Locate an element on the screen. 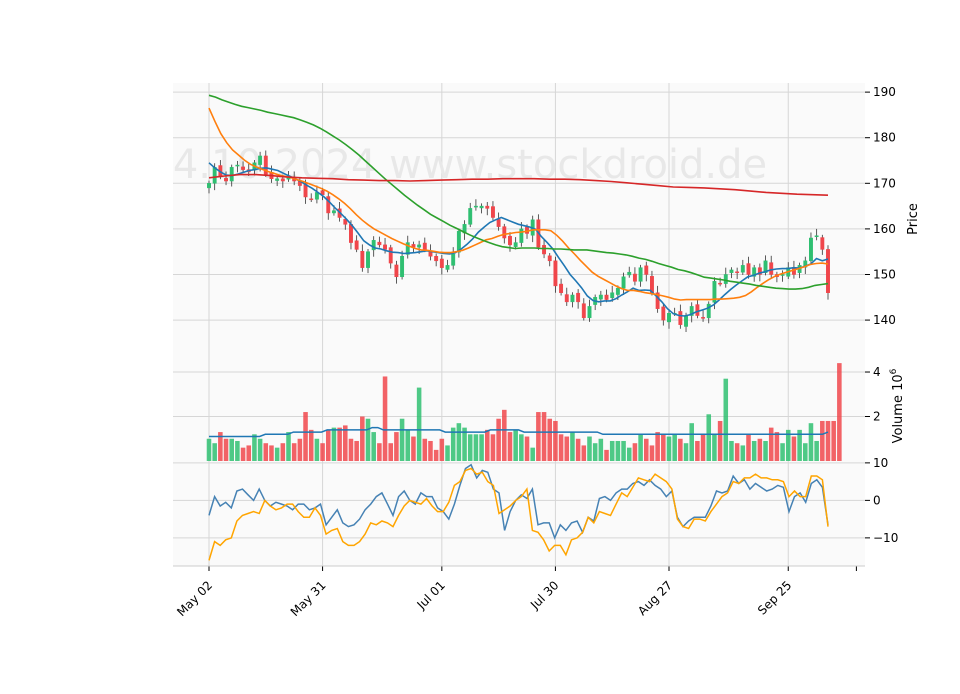 Image resolution: width=960 pixels, height=694 pixels. price-y-tick-label: 190 is located at coordinates (884, 92).